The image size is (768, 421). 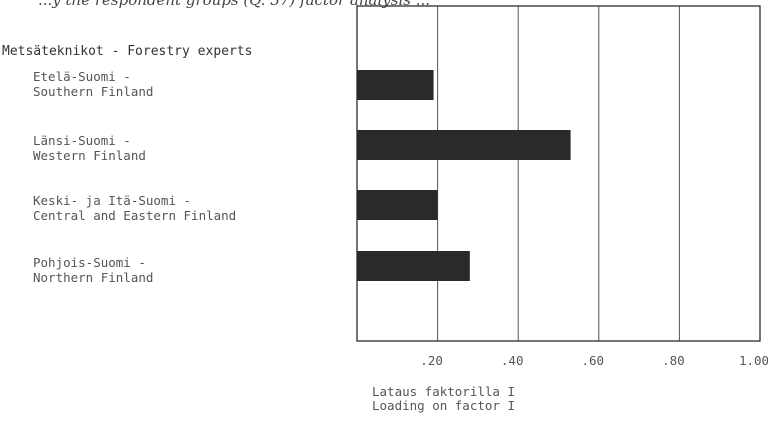 What do you see at coordinates (512, 360) in the screenshot?
I see `x-tick-label: .40` at bounding box center [512, 360].